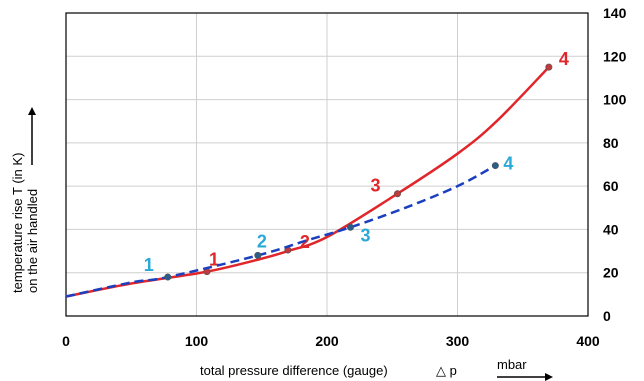  Describe the element at coordinates (611, 229) in the screenshot. I see `y-tick-label: 40` at that location.